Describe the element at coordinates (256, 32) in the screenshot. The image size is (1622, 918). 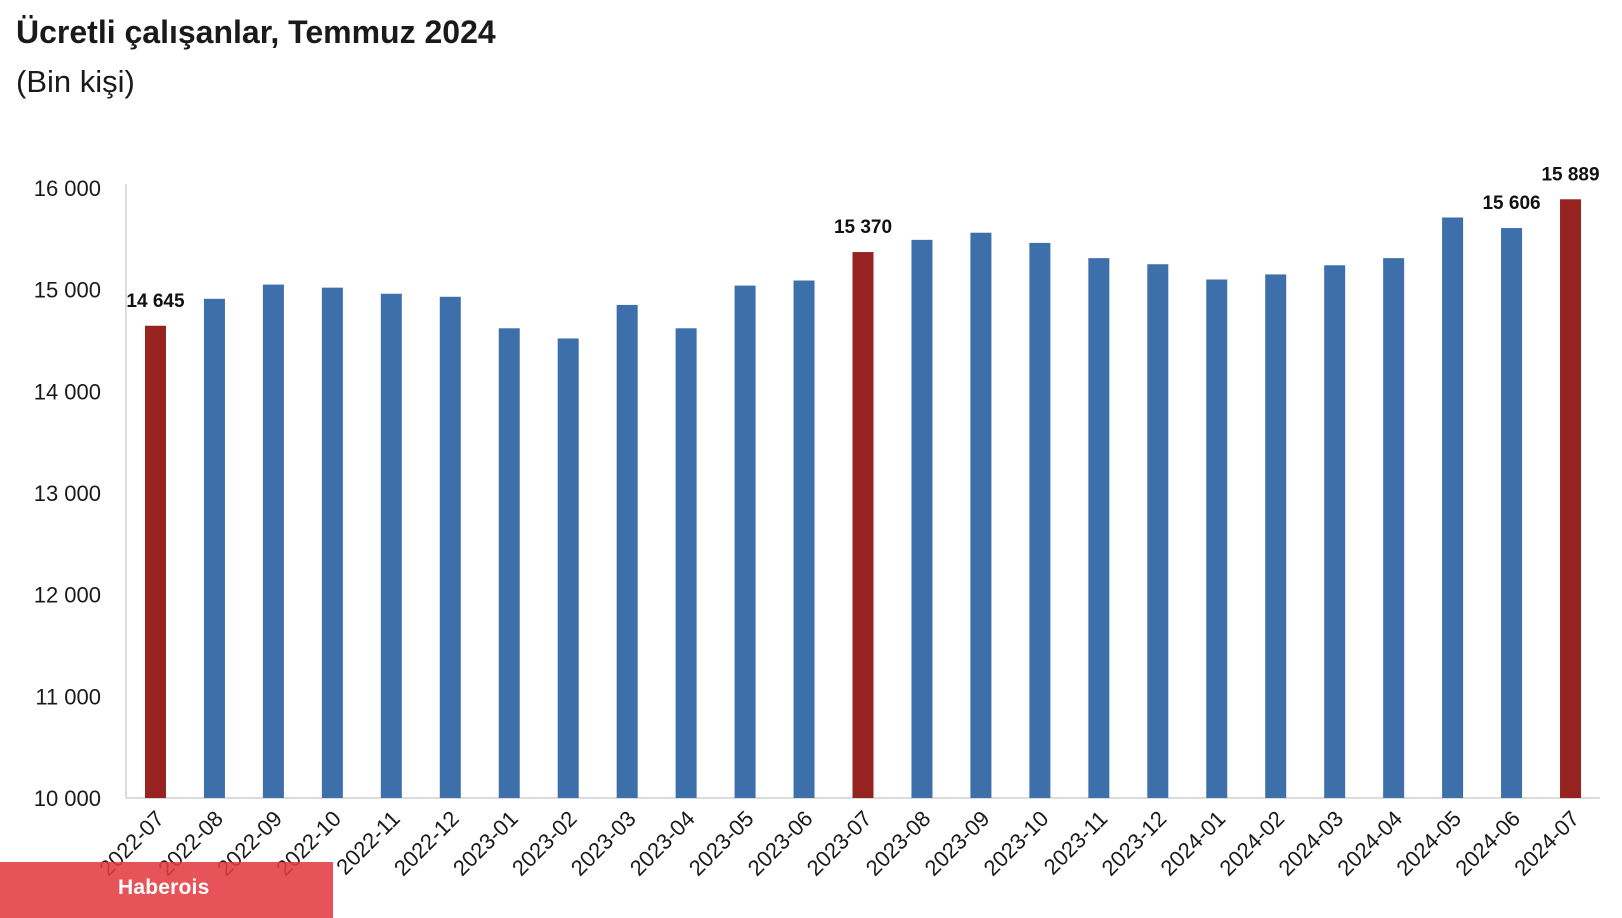
I see `chart-title: Ücretli çalışanlar, Temmuz 2024` at that location.